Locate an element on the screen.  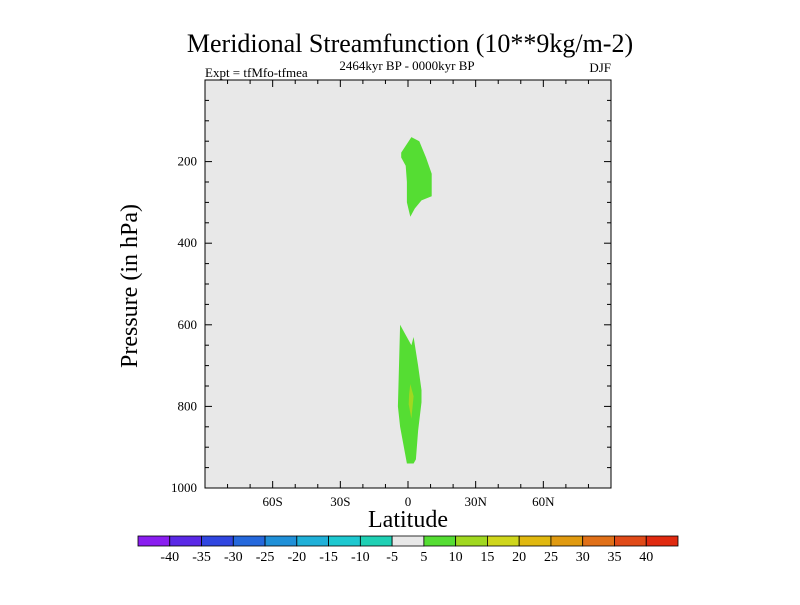
contour-region-lower-core is located at coordinates (411, 401).